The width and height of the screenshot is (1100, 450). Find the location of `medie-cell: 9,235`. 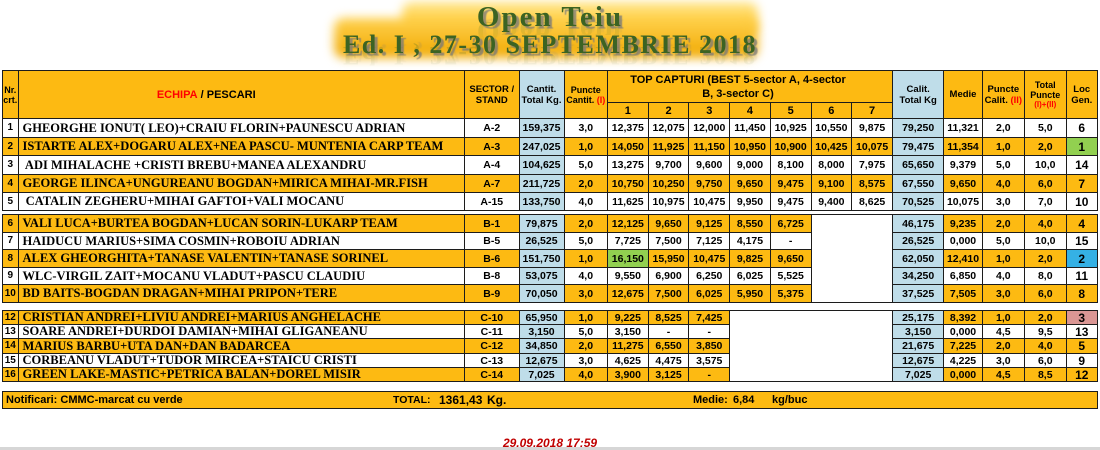

medie-cell: 9,235 is located at coordinates (963, 223).